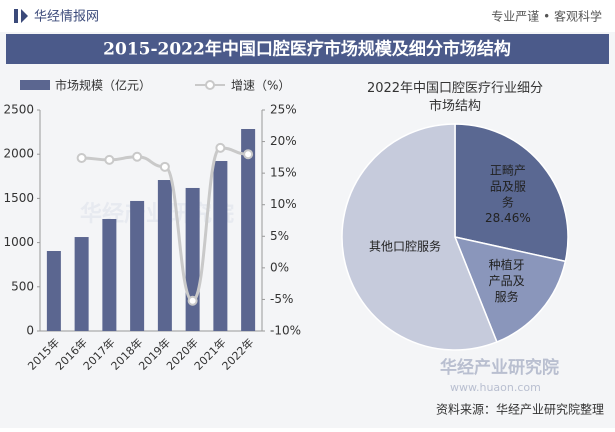 The image size is (615, 432). I want to click on pie-title-line: 市场结构, so click(455, 106).